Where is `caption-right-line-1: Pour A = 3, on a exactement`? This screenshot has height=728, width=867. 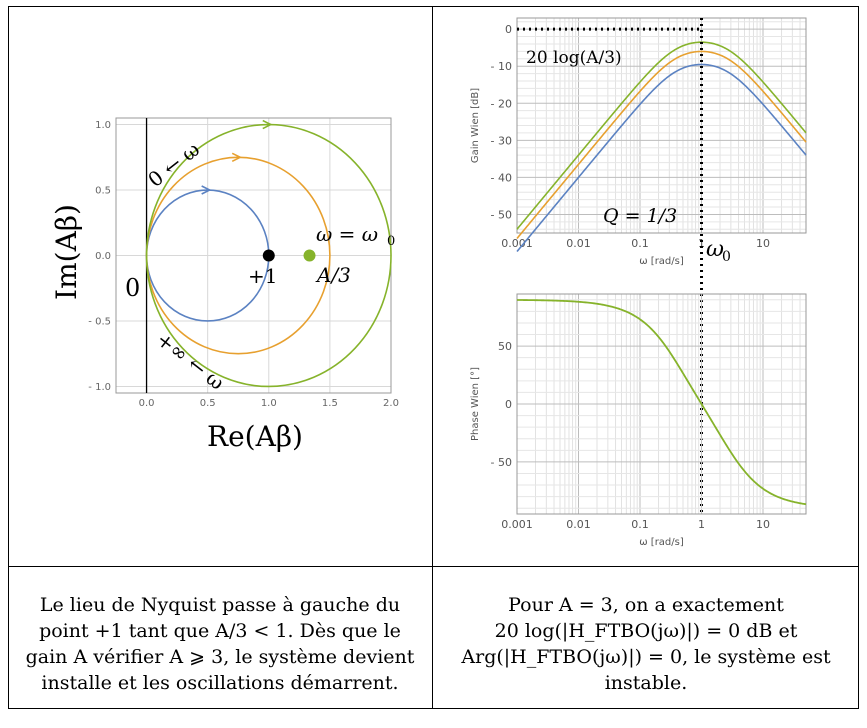
caption-right-line-1: Pour A = 3, on a exactement is located at coordinates (646, 605).